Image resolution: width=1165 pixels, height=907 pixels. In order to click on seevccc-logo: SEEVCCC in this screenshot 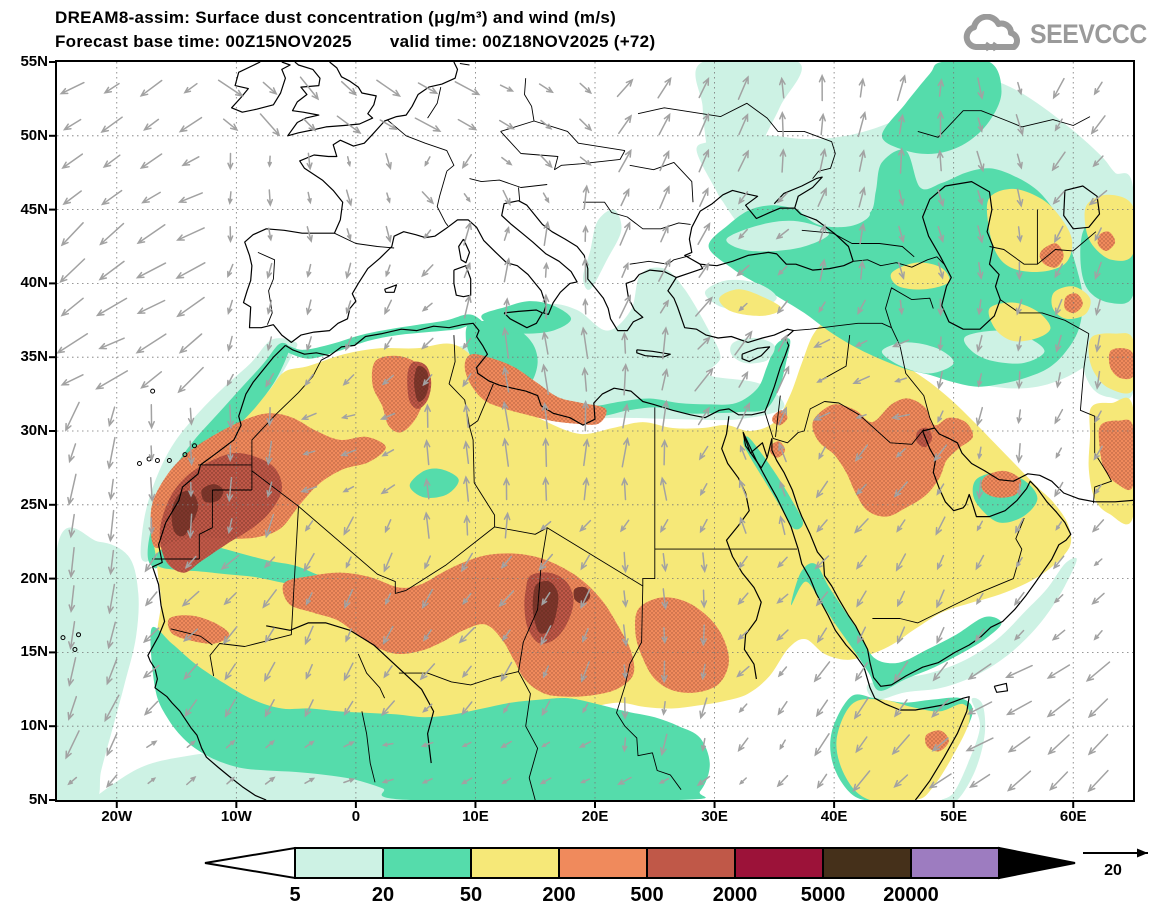, I will do `click(1059, 34)`.